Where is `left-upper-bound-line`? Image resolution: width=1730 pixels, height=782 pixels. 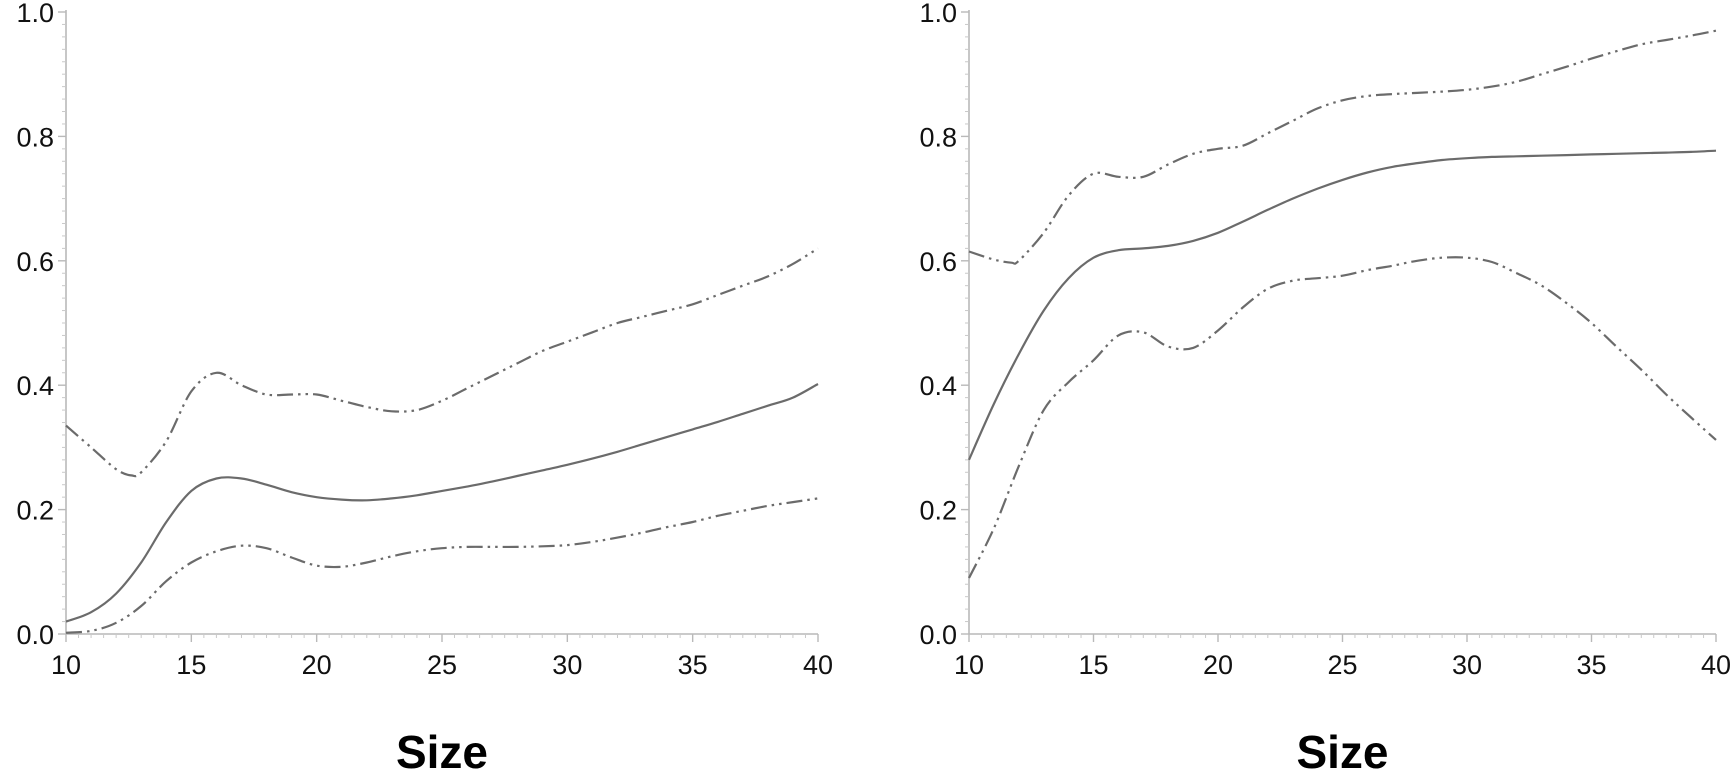
left-upper-bound-line is located at coordinates (442, 362).